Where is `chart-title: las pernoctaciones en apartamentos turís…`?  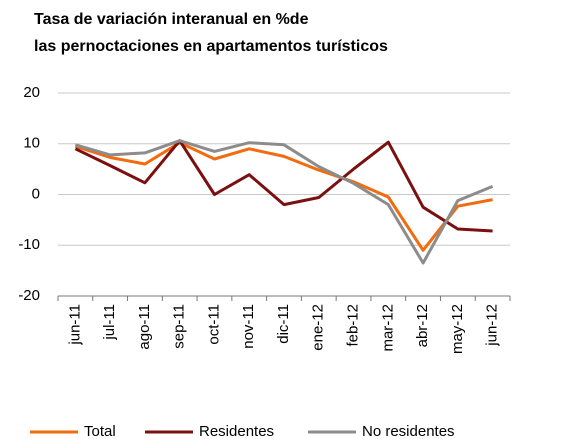 chart-title: las pernoctaciones en apartamentos turís… is located at coordinates (211, 46).